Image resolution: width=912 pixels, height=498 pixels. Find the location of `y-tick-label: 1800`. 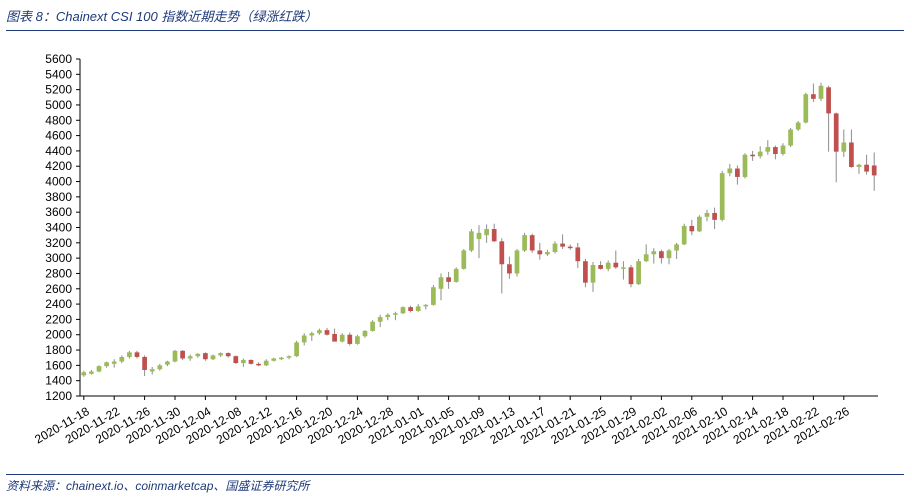

y-tick-label: 1800 is located at coordinates (58, 350).